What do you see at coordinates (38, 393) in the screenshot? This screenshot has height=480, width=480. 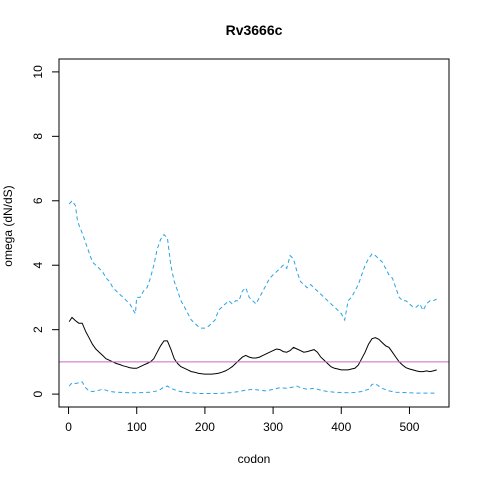 I see `y-tick-label: 0` at bounding box center [38, 393].